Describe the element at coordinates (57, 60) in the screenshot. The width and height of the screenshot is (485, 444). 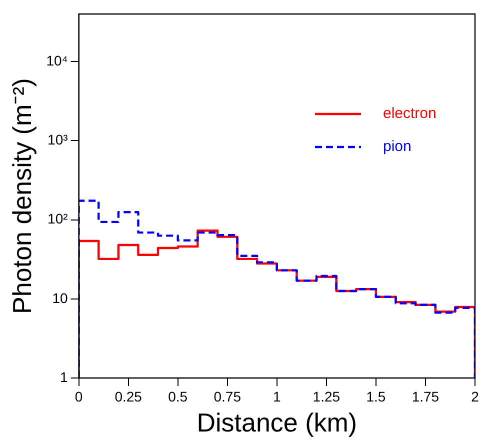
I see `y-tick-label: 10⁴` at that location.